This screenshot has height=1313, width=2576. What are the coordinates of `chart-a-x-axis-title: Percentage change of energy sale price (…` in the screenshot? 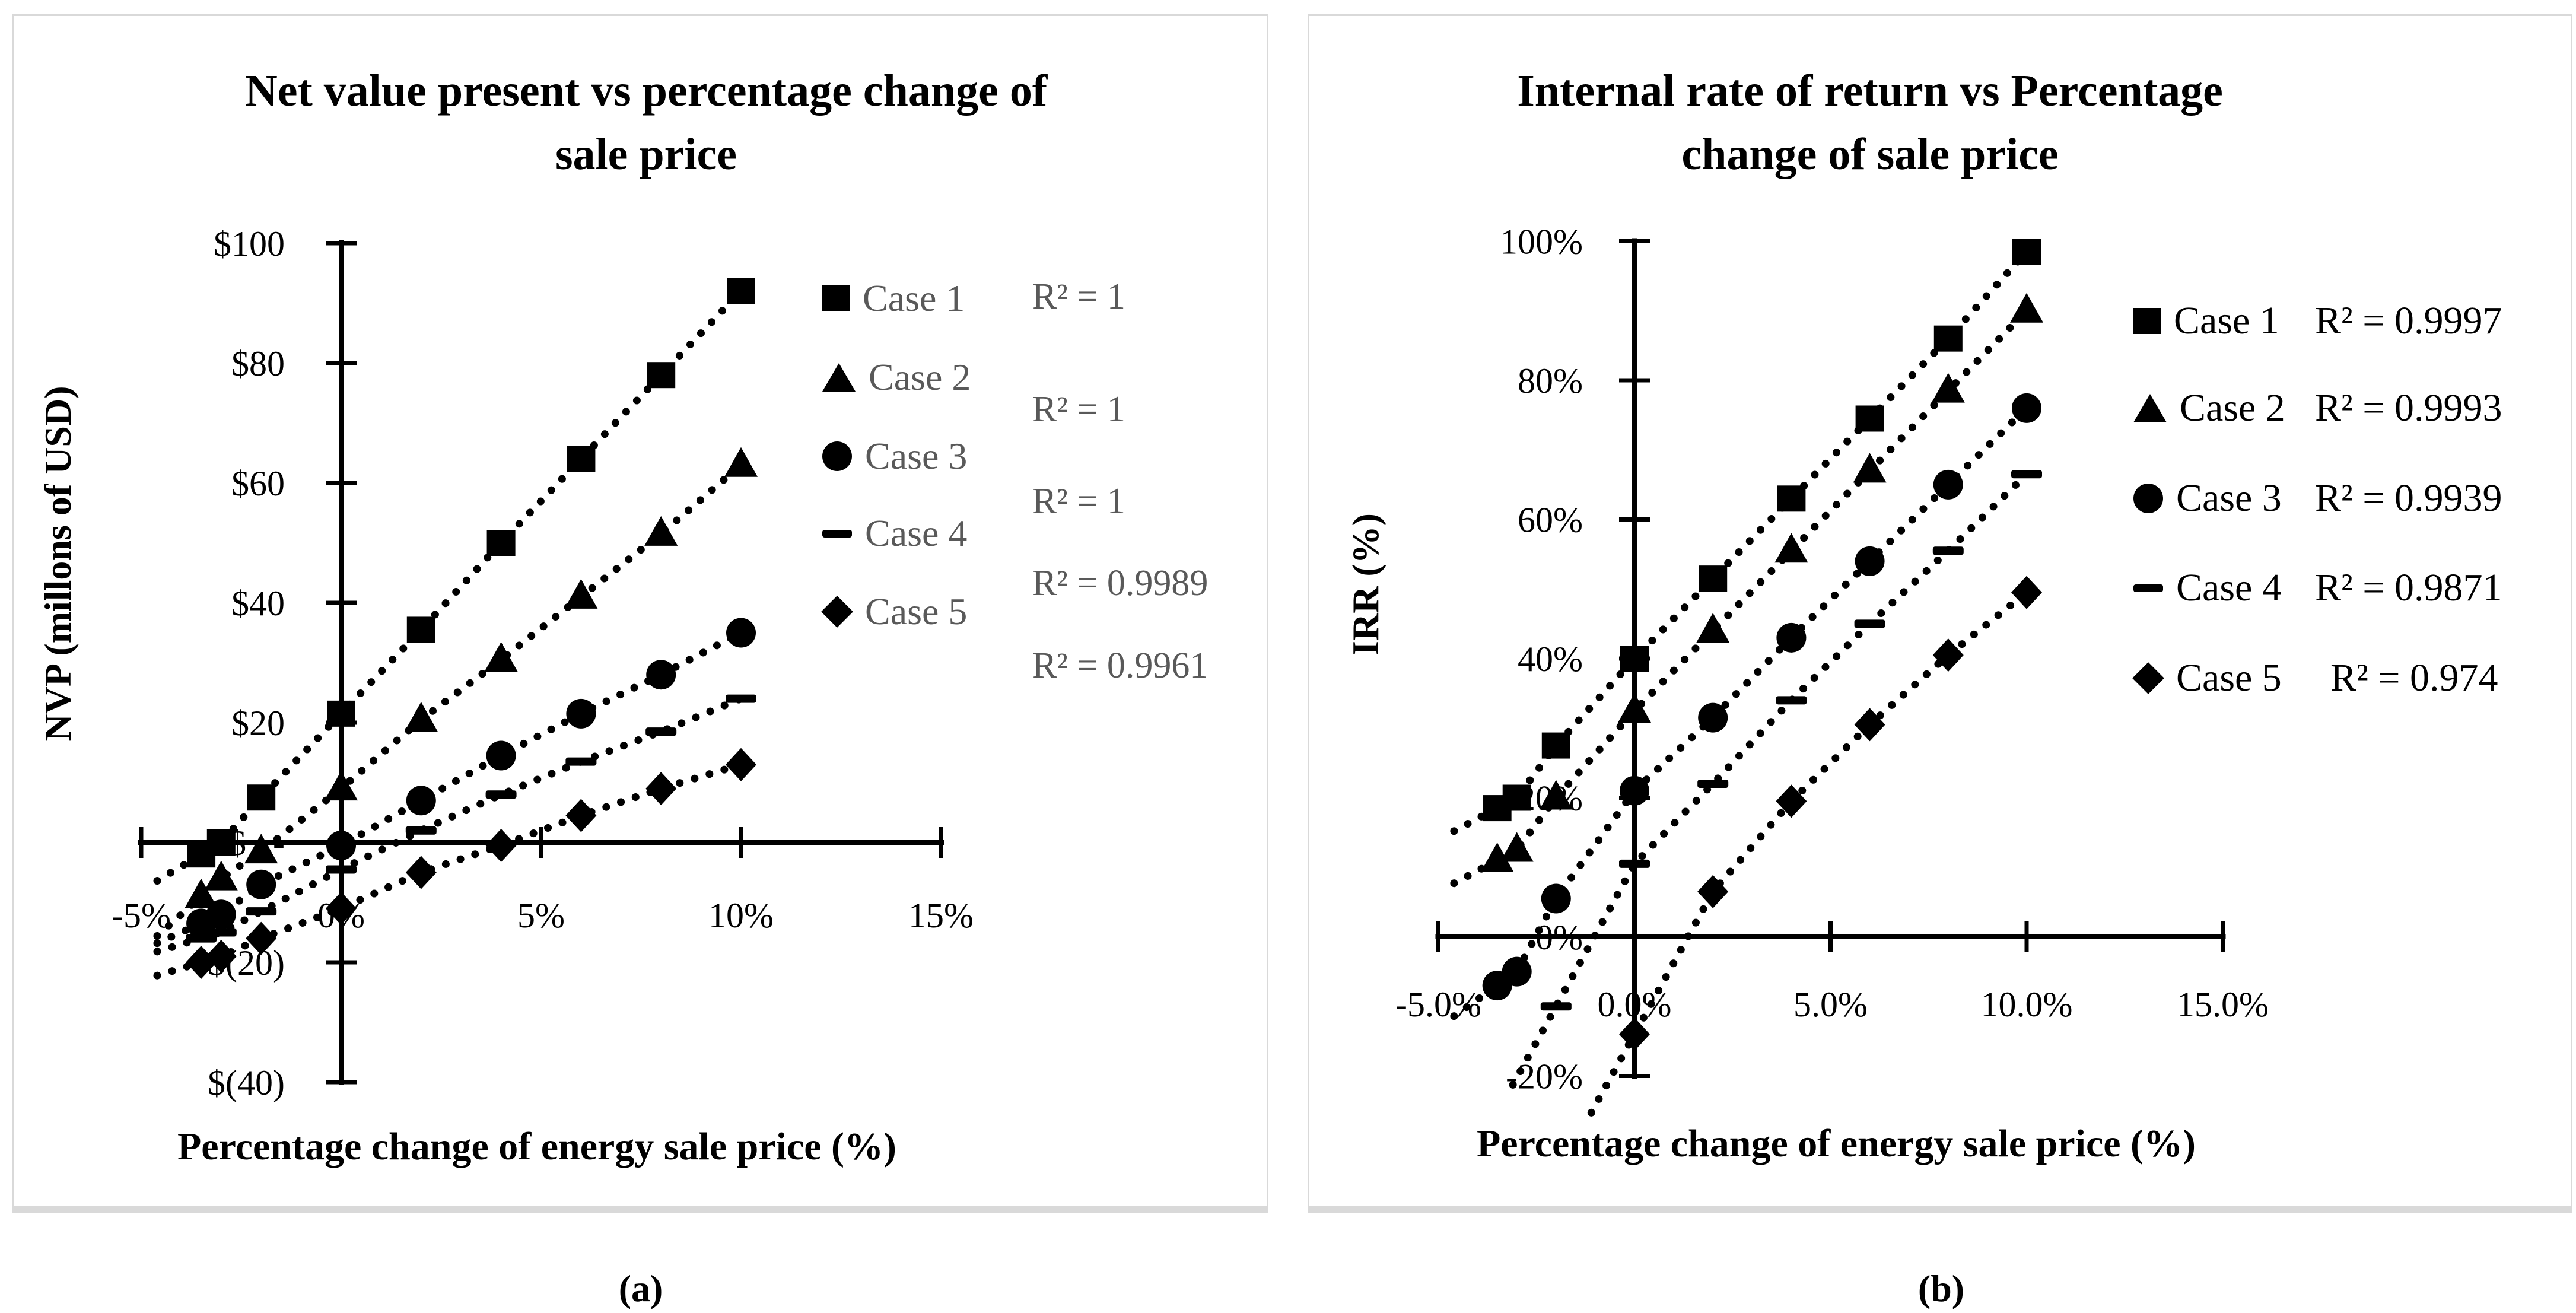 It's located at (537, 1146).